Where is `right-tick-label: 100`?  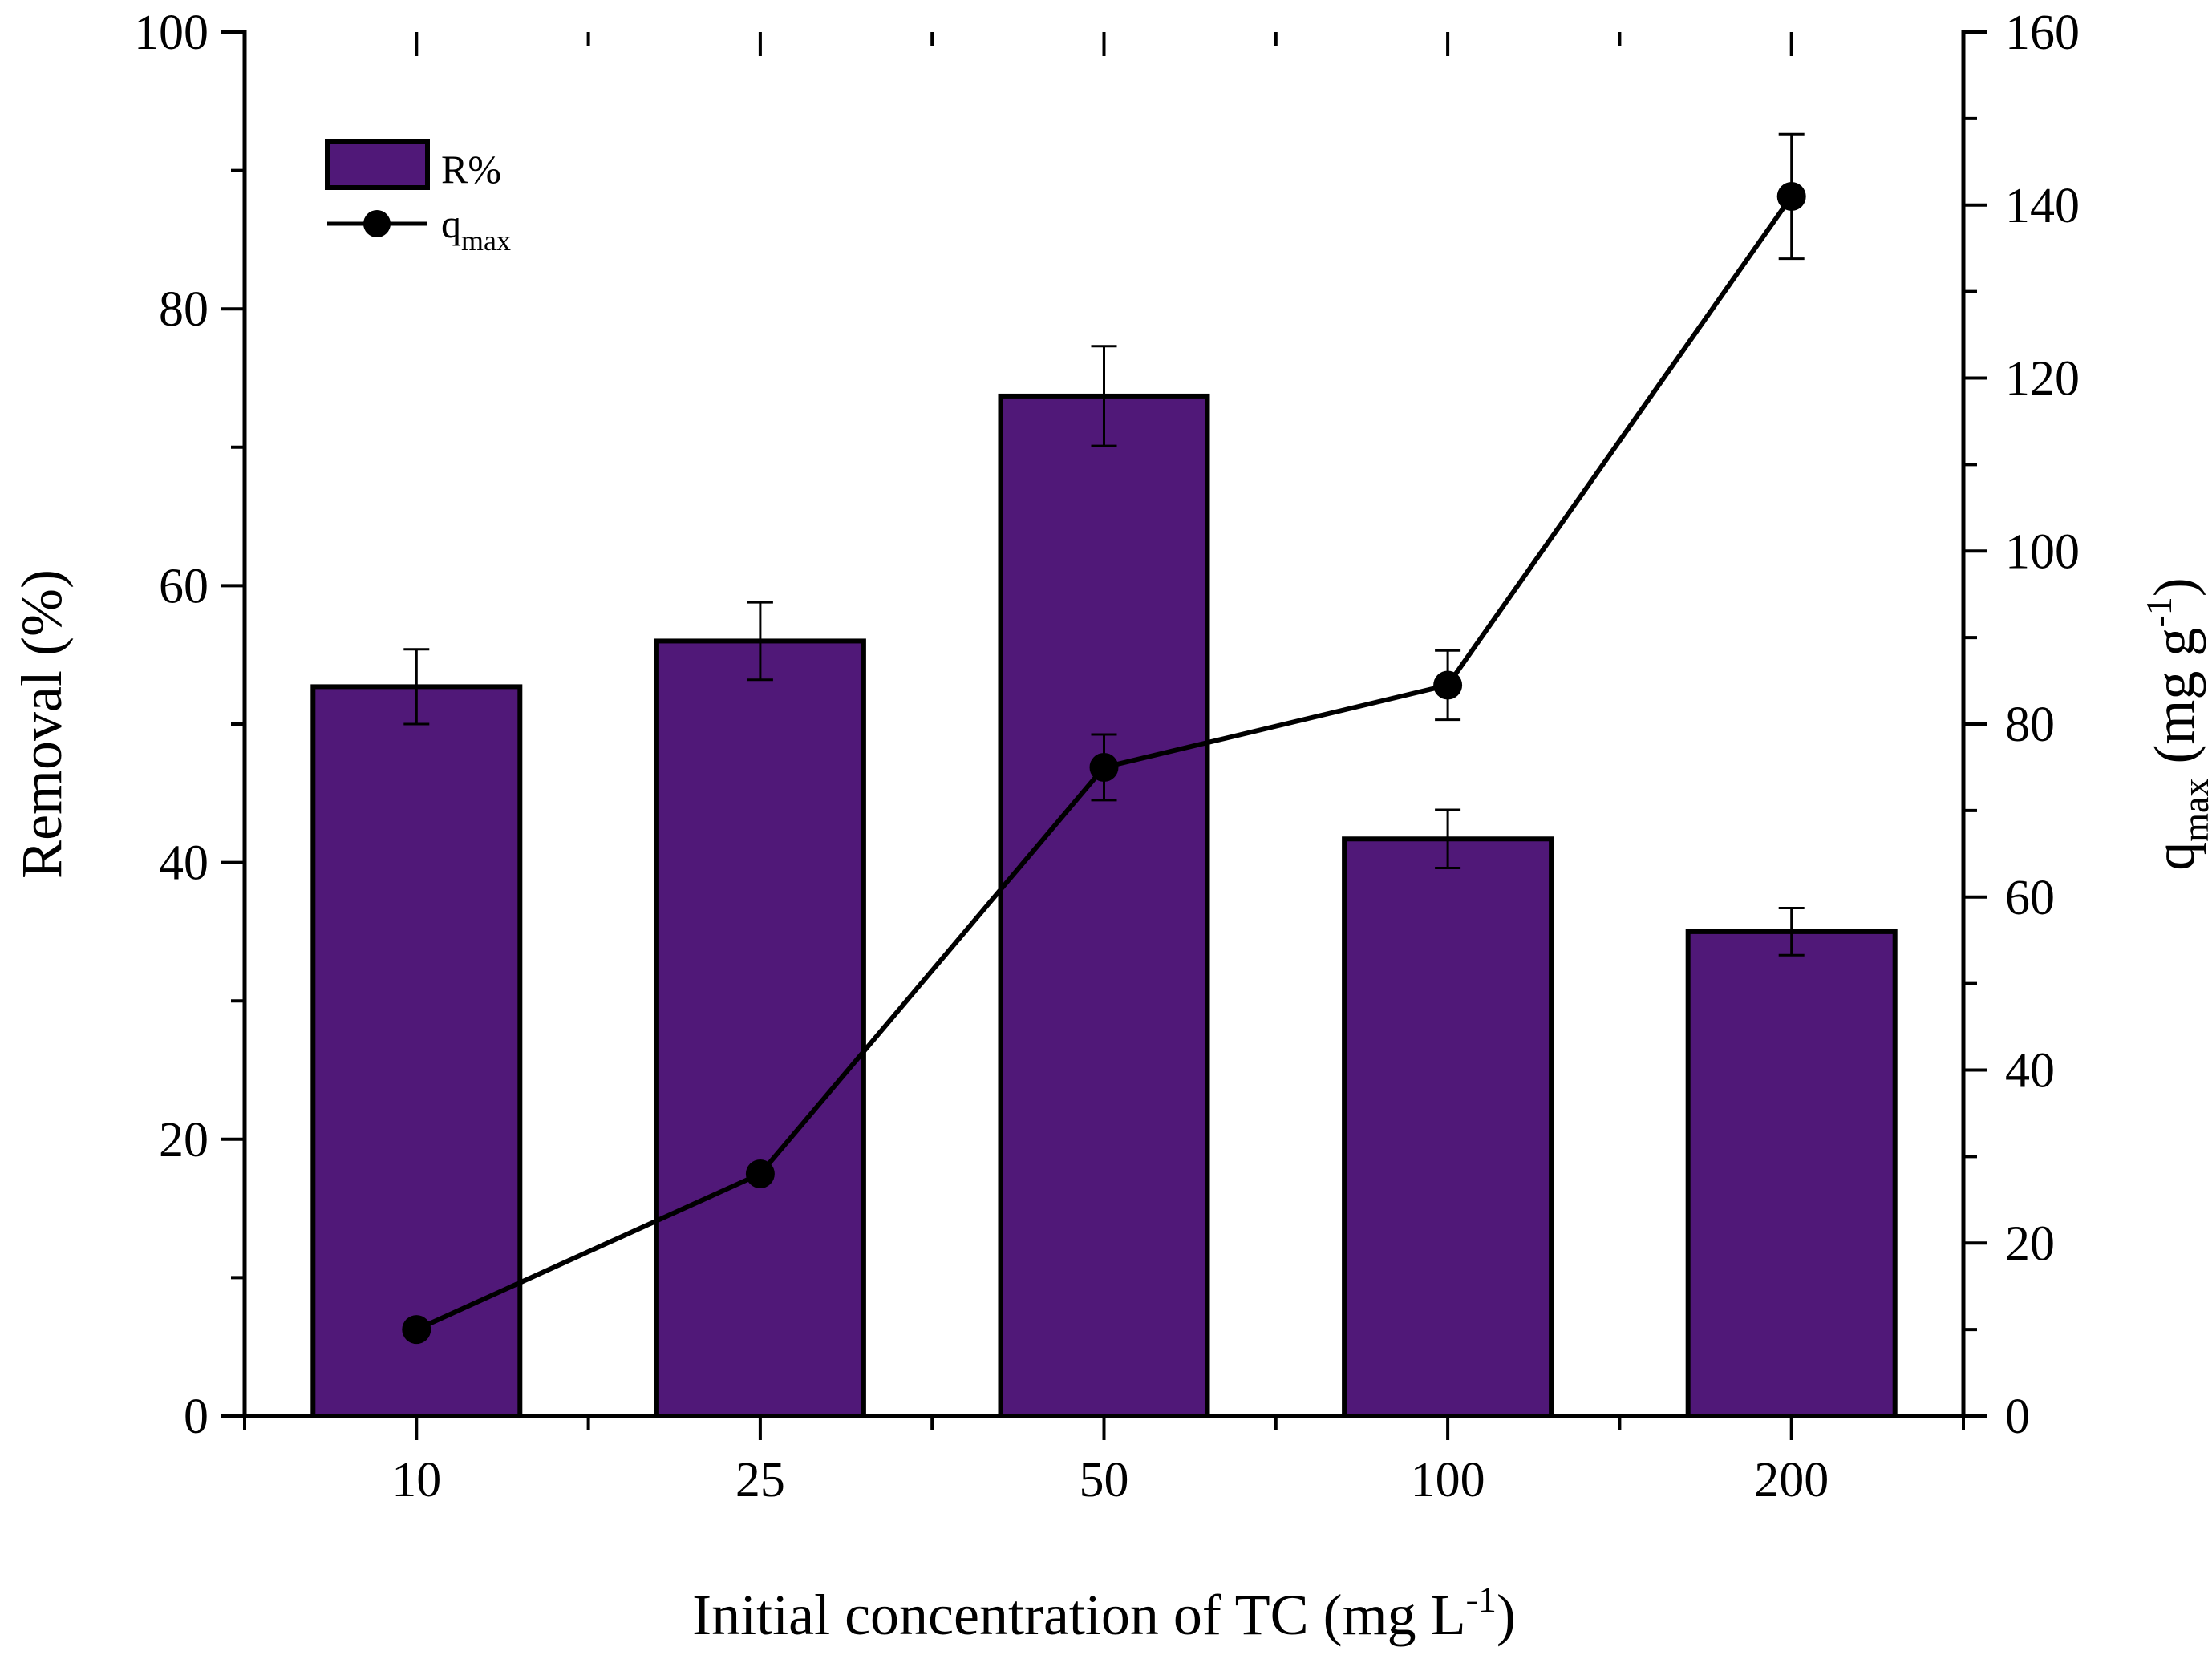 right-tick-label: 100 is located at coordinates (2042, 551).